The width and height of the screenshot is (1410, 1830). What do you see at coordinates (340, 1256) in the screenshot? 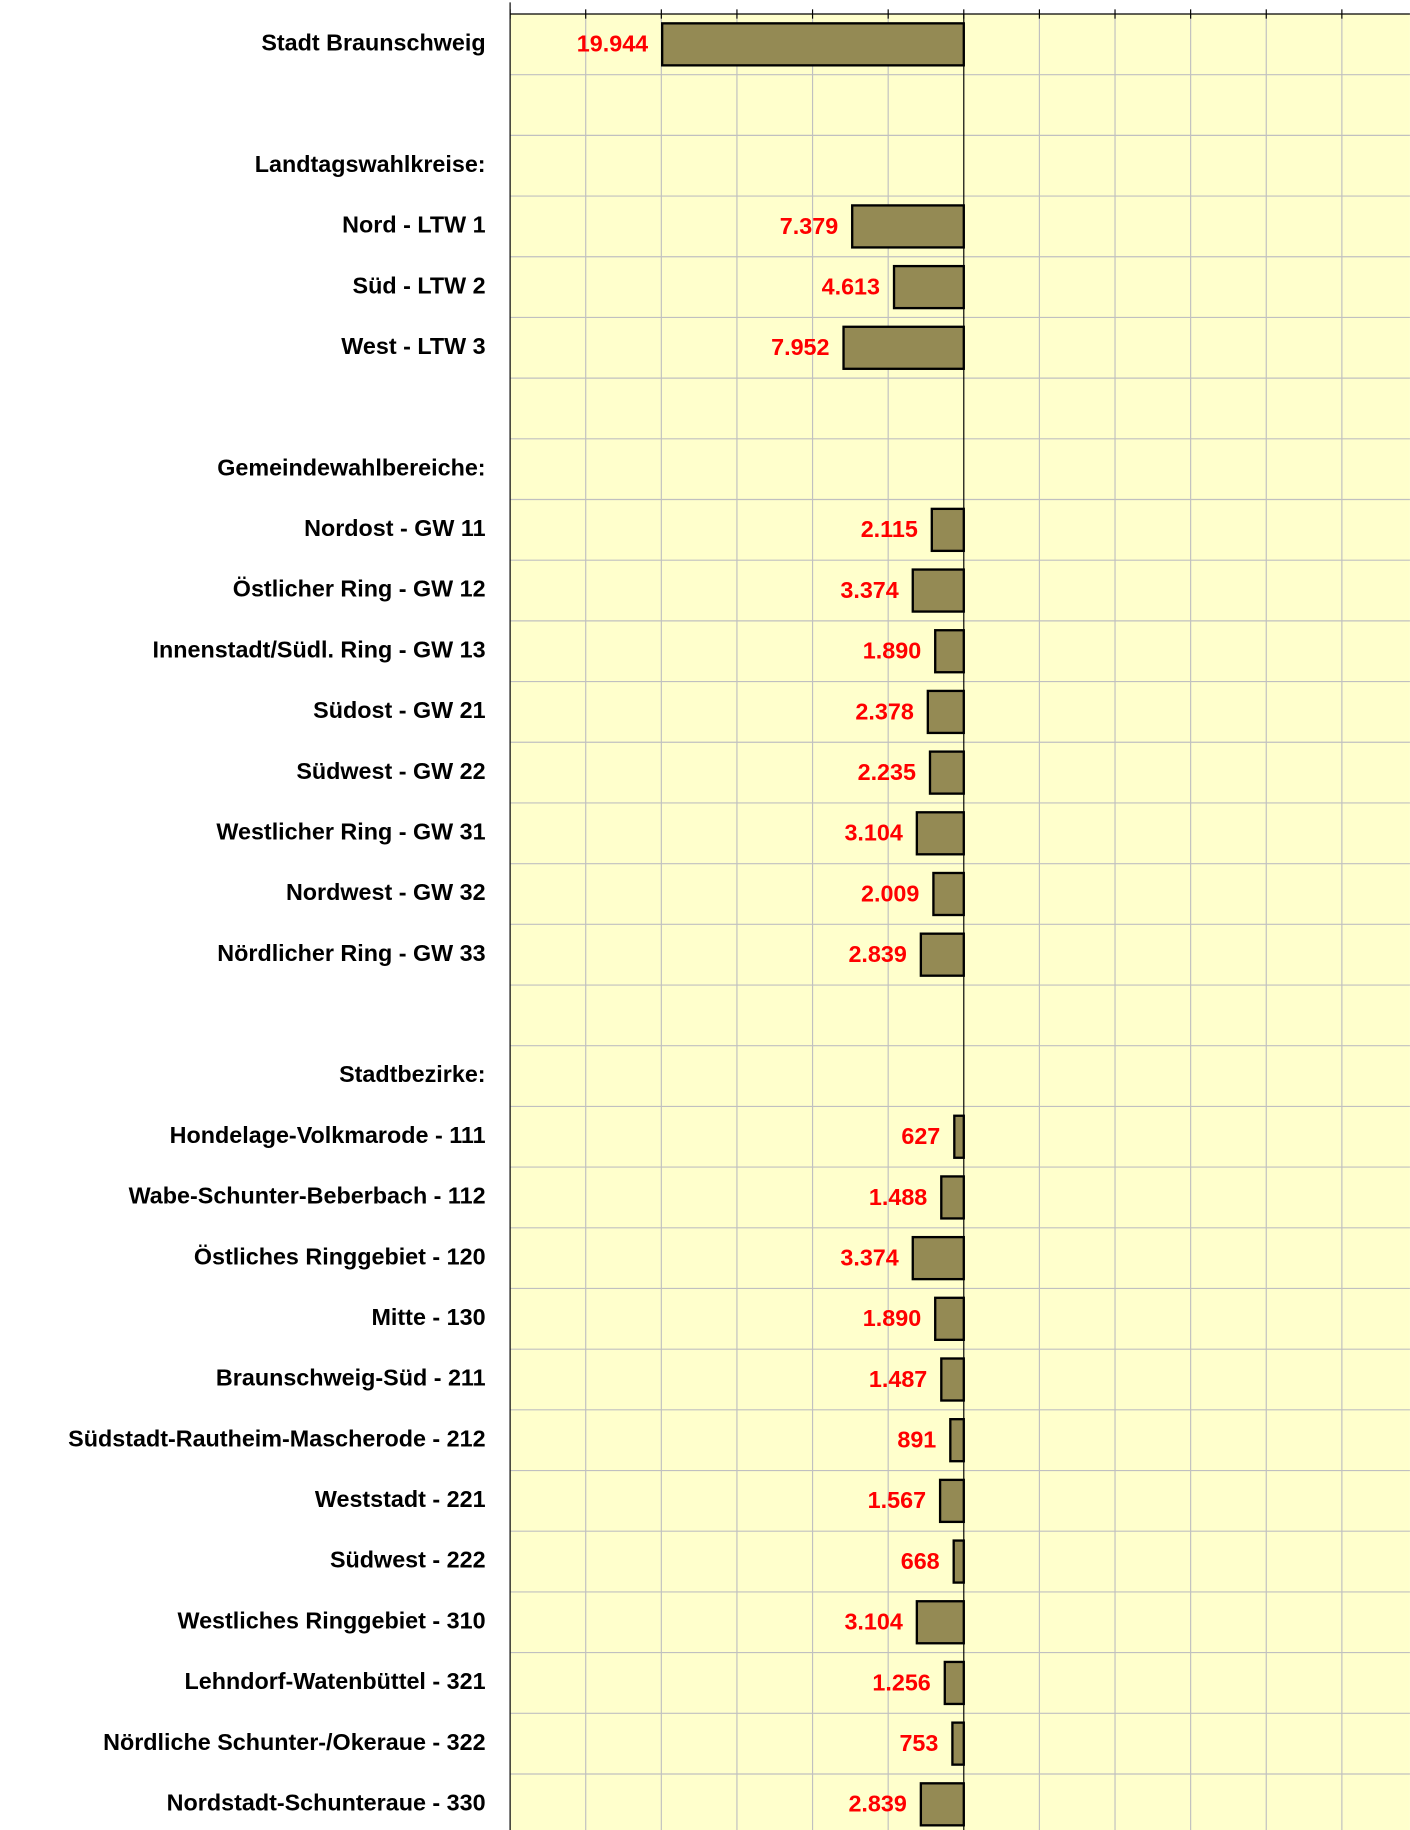
I see `category-label: Östliches Ringgebiet - 120` at bounding box center [340, 1256].